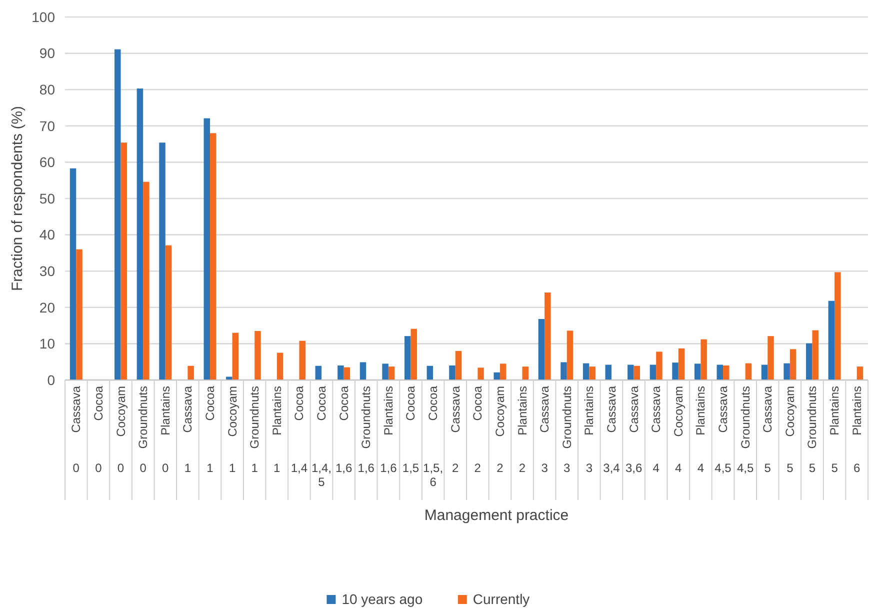 The height and width of the screenshot is (615, 871). I want to click on y-tick-label: 0, so click(51, 380).